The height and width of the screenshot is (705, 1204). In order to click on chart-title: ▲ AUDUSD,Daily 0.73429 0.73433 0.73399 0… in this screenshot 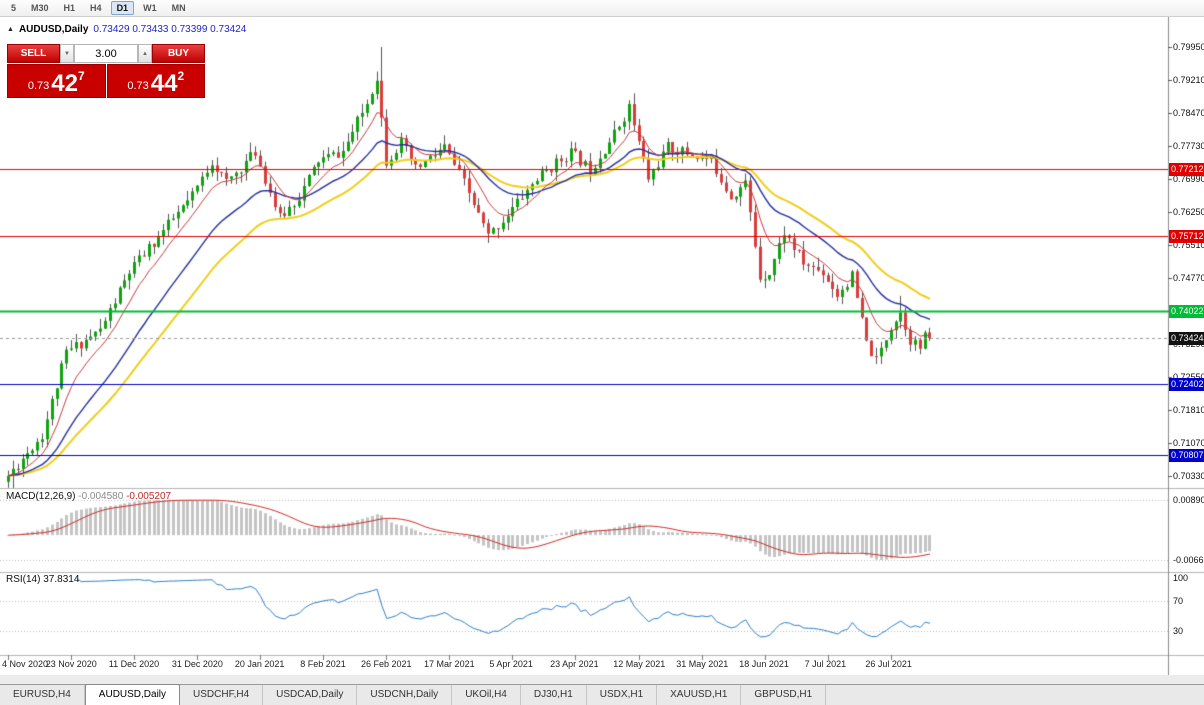, I will do `click(126, 29)`.